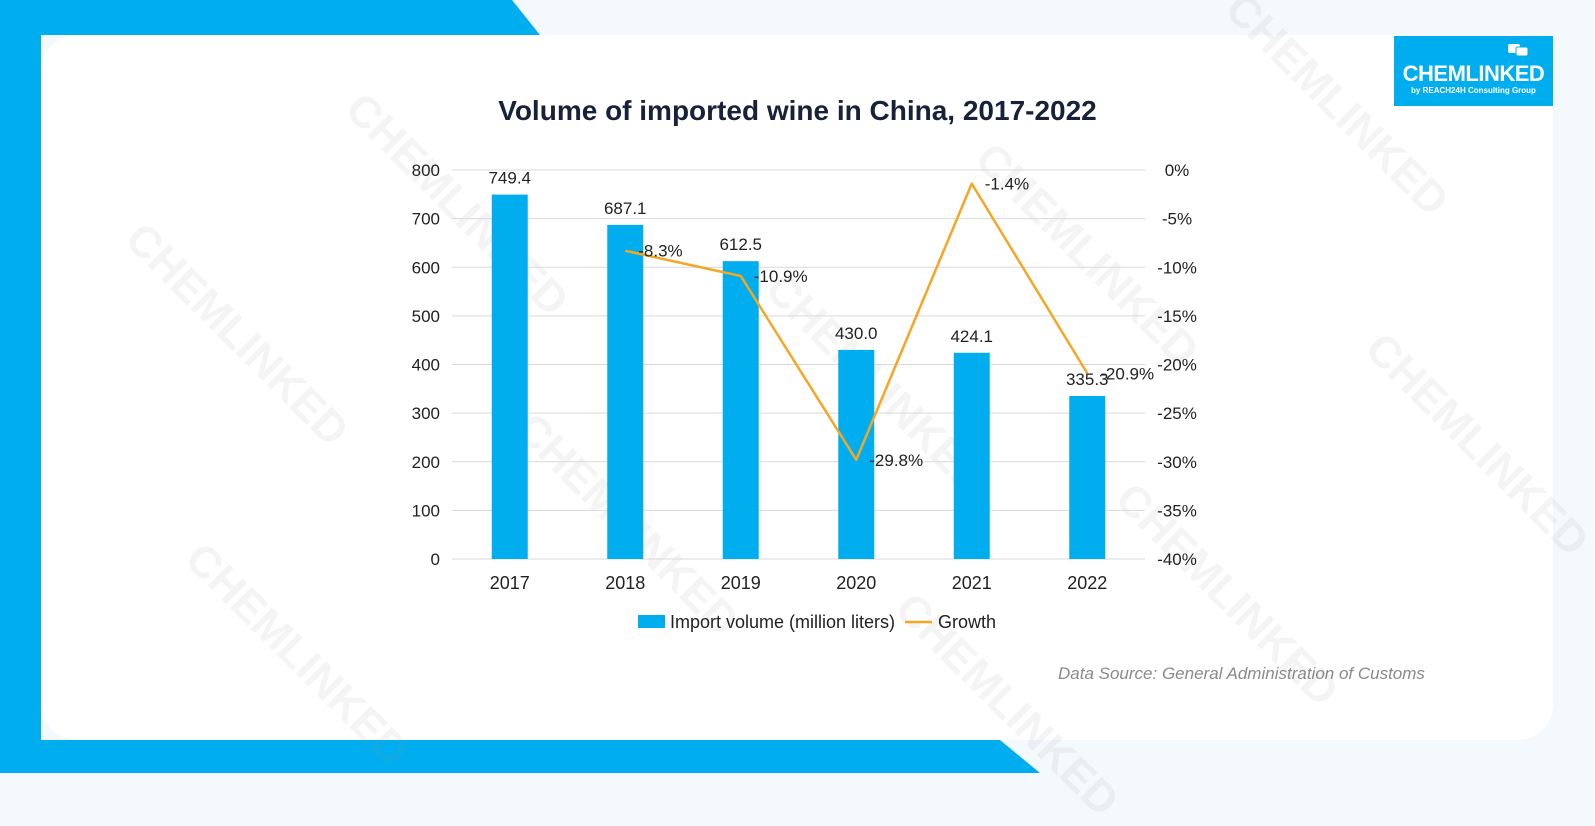  Describe the element at coordinates (1177, 462) in the screenshot. I see `y-right-tick-label: -30%` at that location.